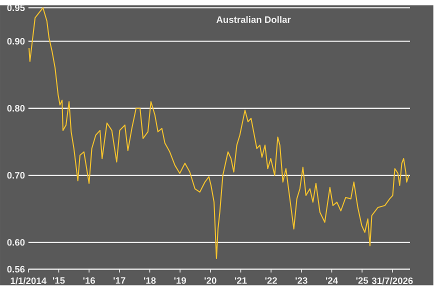  What do you see at coordinates (16, 269) in the screenshot?
I see `y-tick-label: 0.56` at bounding box center [16, 269].